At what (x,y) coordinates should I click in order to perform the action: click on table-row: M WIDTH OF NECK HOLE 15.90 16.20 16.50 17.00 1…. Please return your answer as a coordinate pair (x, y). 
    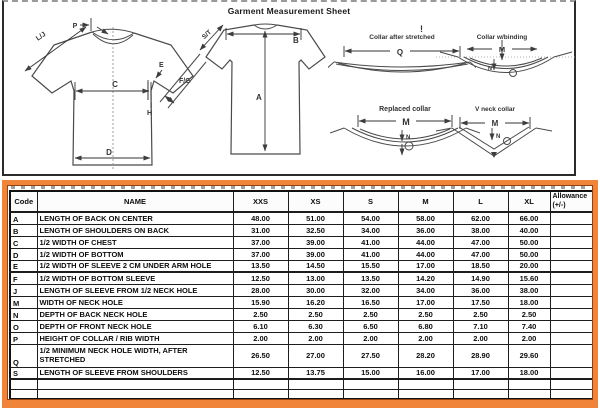
    Looking at the image, I should click on (300, 302).